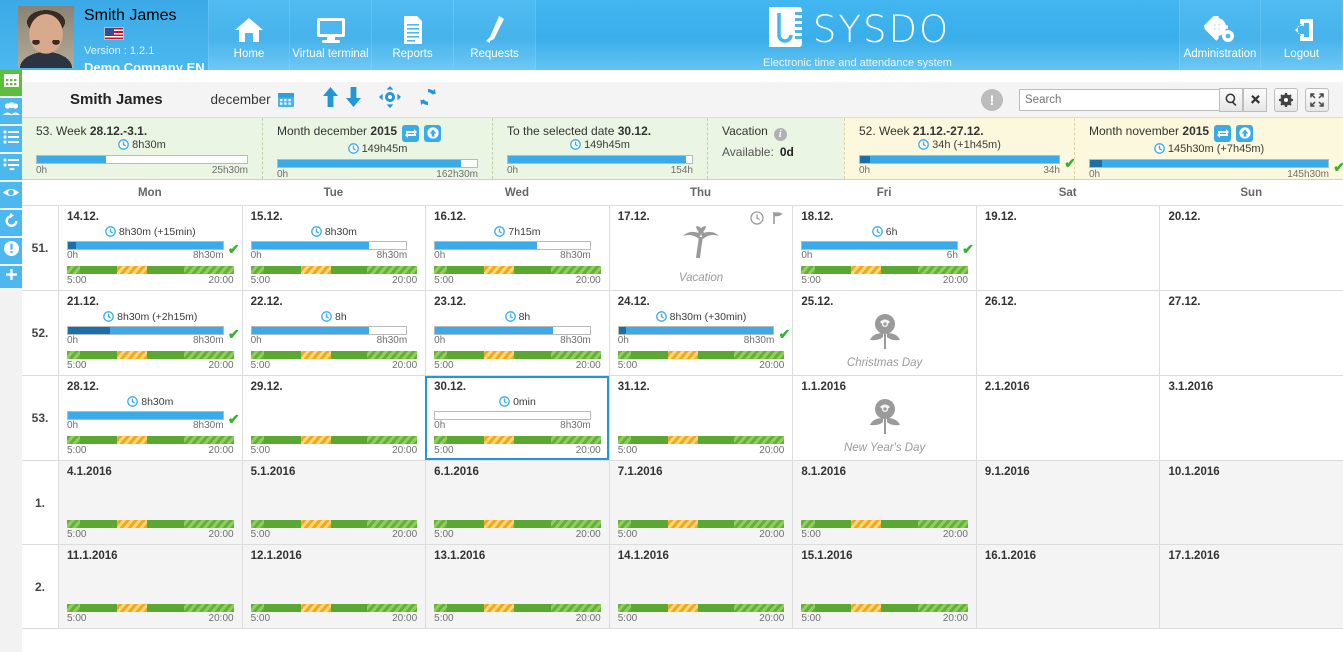 This screenshot has height=652, width=1343. What do you see at coordinates (1119, 99) in the screenshot?
I see `search-input` at bounding box center [1119, 99].